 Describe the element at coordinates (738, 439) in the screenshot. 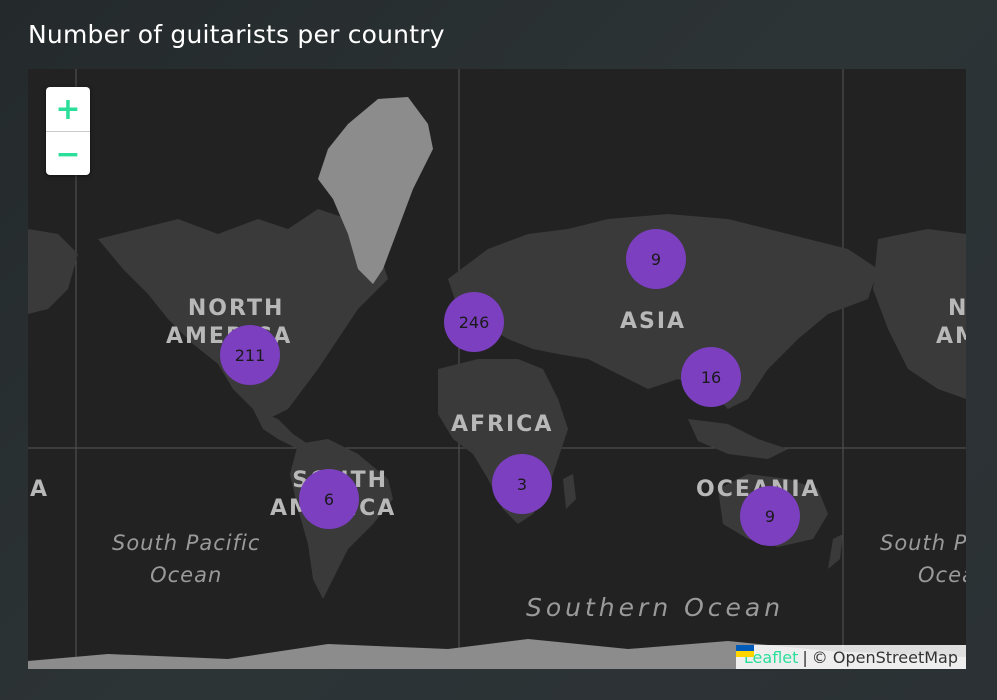

I see `landmass-se-asia` at that location.